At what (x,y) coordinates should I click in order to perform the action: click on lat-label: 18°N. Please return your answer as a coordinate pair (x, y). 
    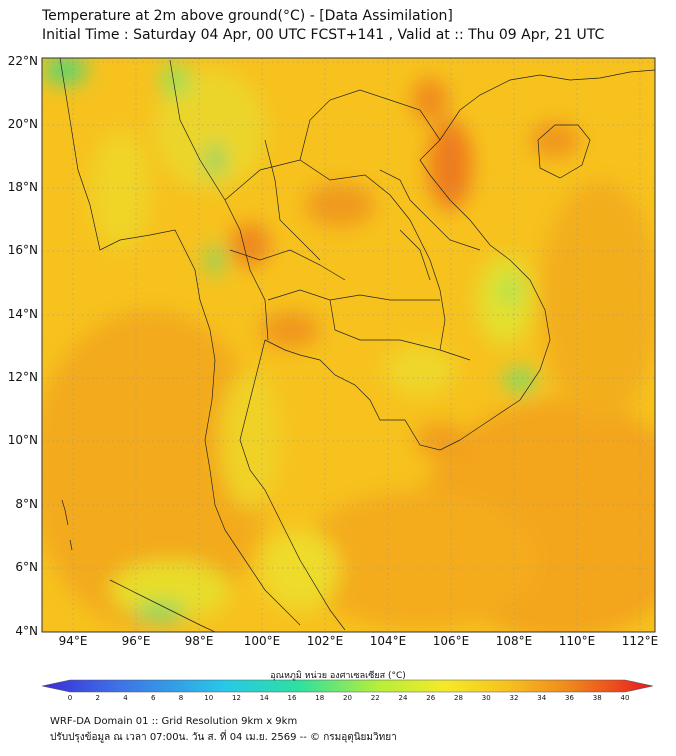
    Looking at the image, I should click on (22, 187).